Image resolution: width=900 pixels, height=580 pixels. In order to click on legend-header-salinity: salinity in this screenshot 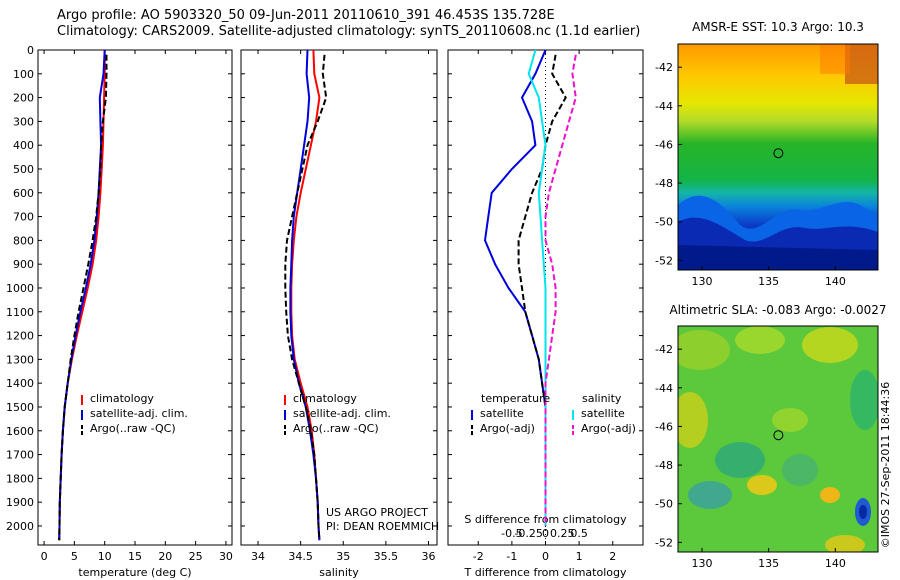, I will do `click(602, 398)`.